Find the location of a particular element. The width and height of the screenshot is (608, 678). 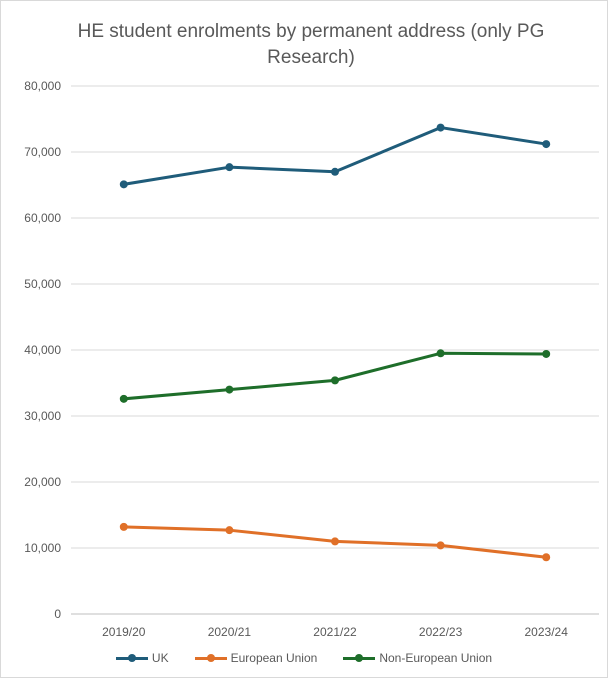

y-tick-label: 70,000 is located at coordinates (42, 152).